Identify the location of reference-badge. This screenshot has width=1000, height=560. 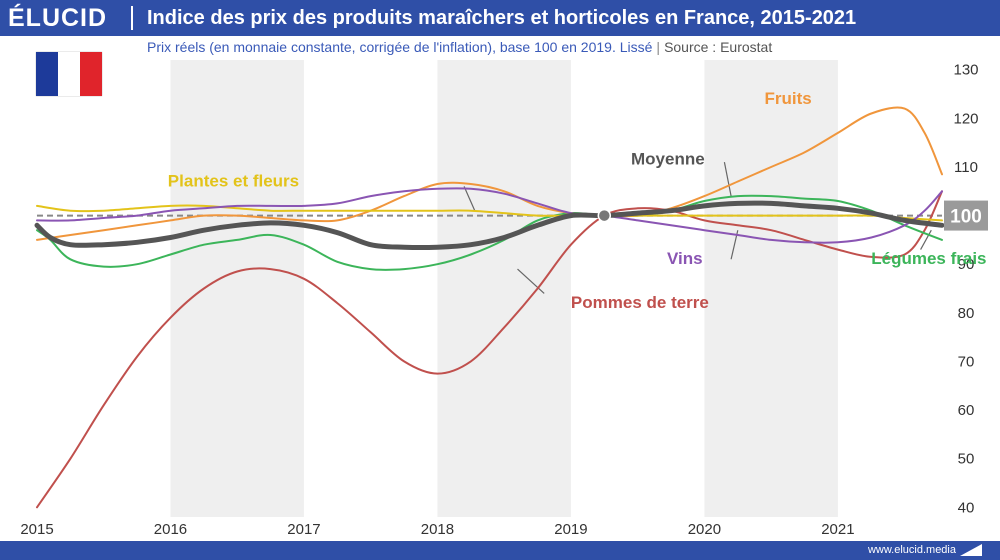
(966, 215).